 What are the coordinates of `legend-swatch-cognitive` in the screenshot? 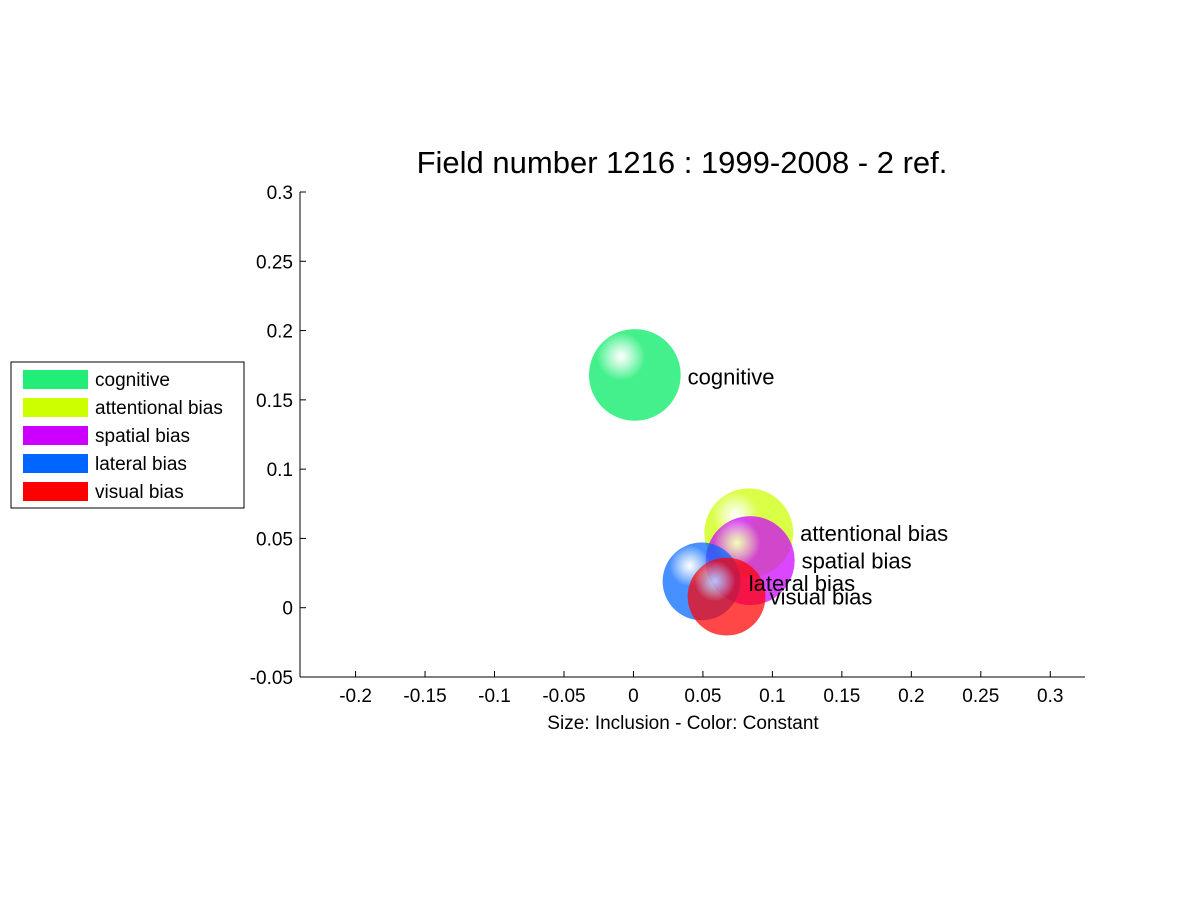 It's located at (55, 379).